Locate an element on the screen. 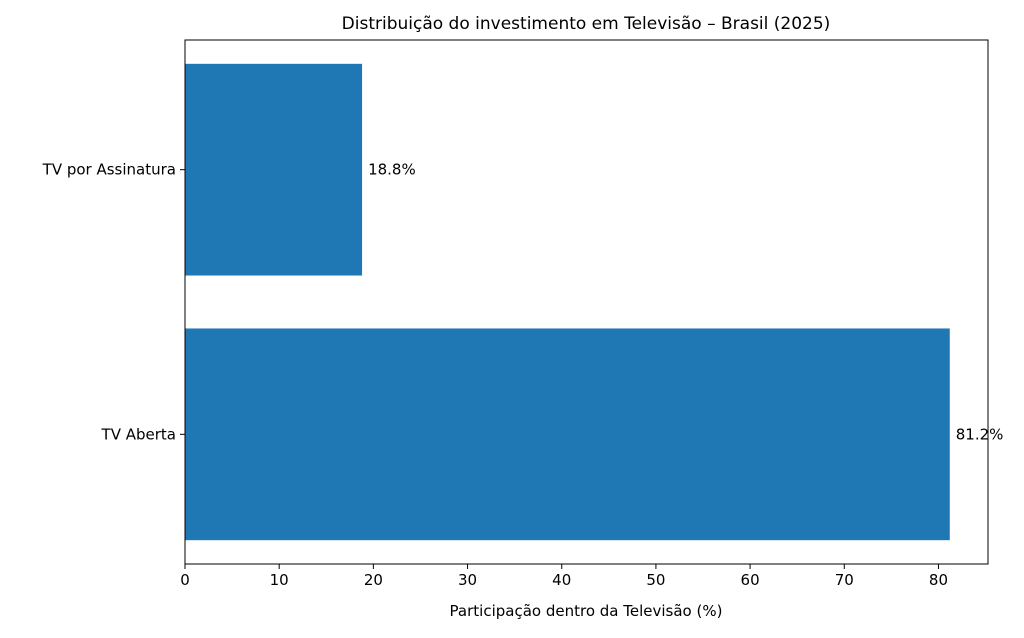 This screenshot has width=1024, height=638. x-tick-label: 50 is located at coordinates (655, 580).